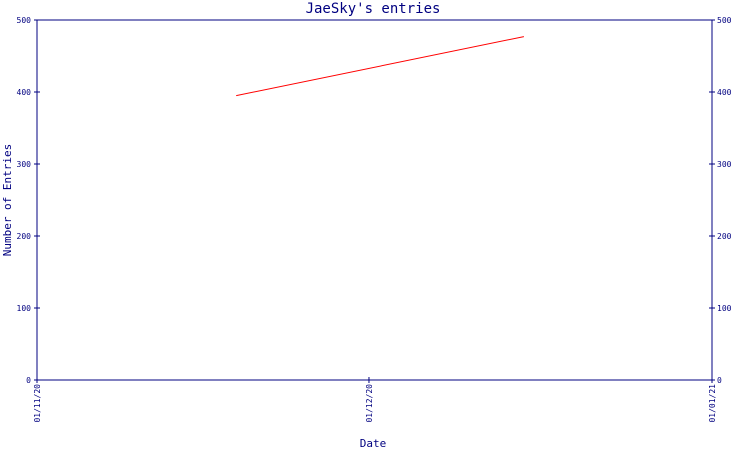  What do you see at coordinates (724, 236) in the screenshot?
I see `y-tick-label-right: 200` at bounding box center [724, 236].